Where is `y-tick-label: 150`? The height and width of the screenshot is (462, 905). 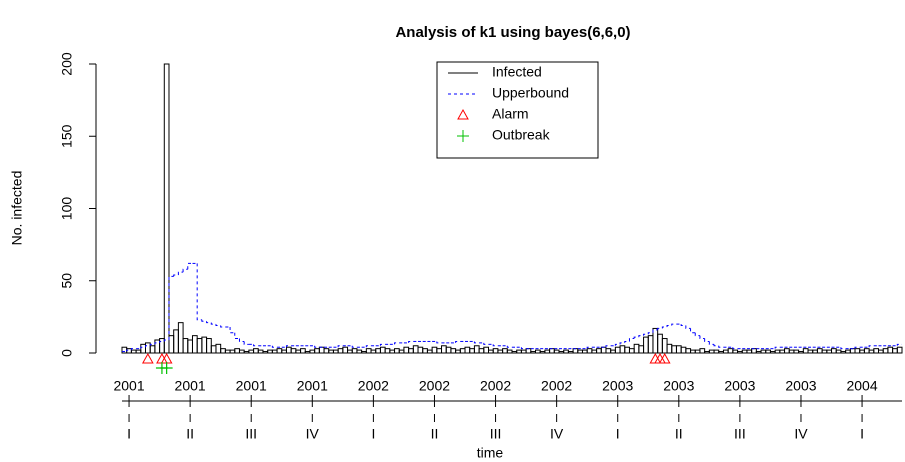 y-tick-label: 150 is located at coordinates (67, 136).